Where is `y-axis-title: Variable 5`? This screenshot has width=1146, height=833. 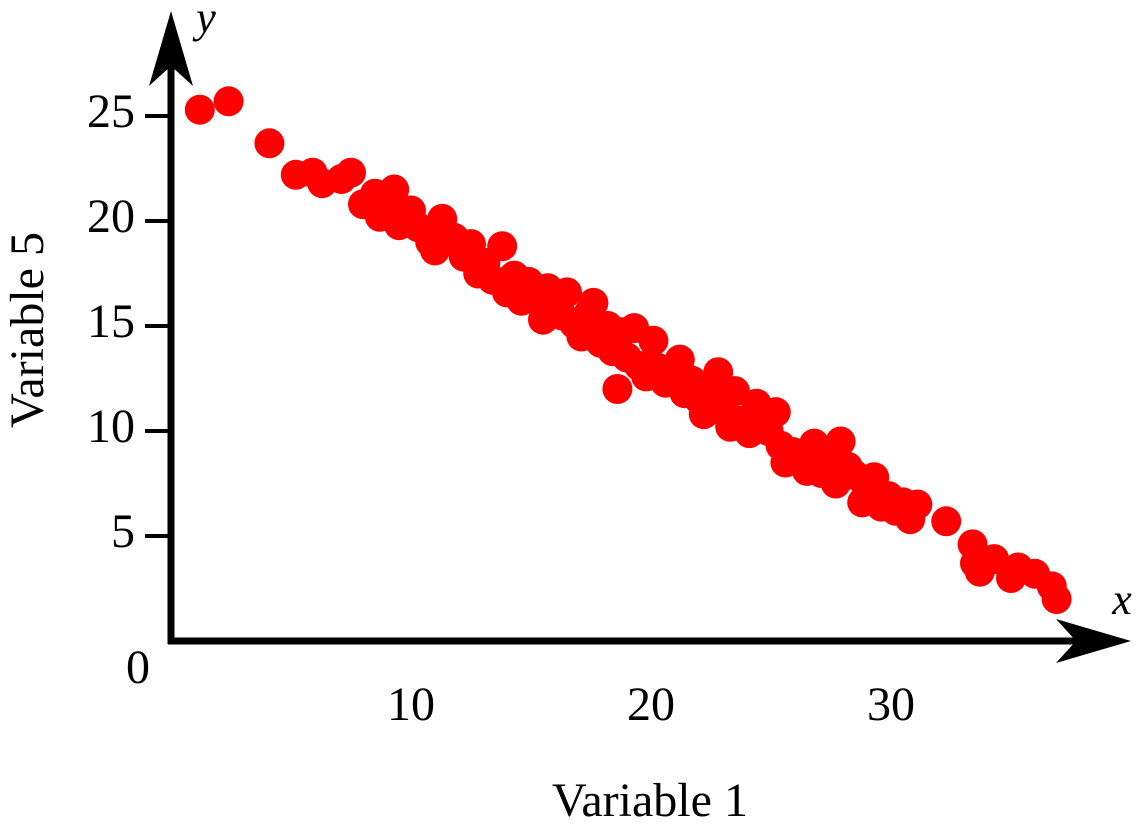 y-axis-title: Variable 5 is located at coordinates (27, 330).